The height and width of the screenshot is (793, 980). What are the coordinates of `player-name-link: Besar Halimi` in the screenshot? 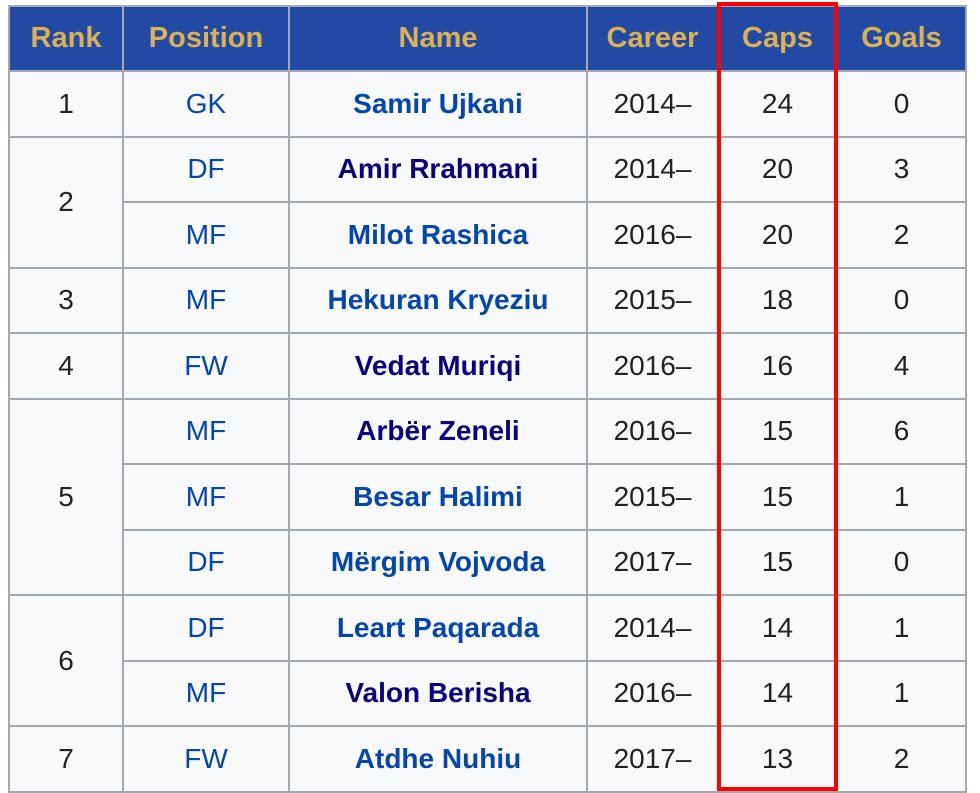 It's located at (438, 496).